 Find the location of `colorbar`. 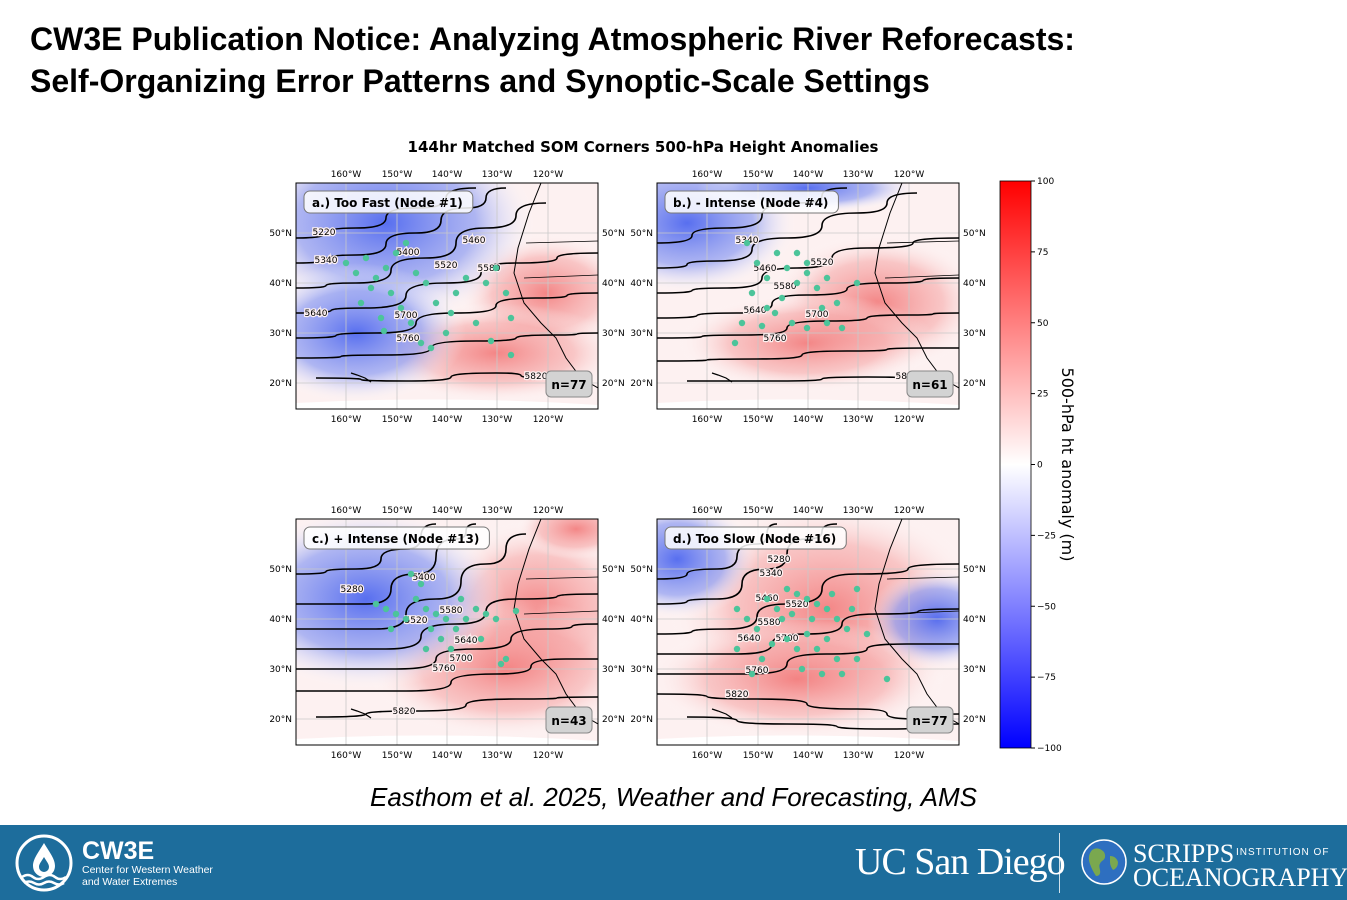

colorbar is located at coordinates (1015, 464).